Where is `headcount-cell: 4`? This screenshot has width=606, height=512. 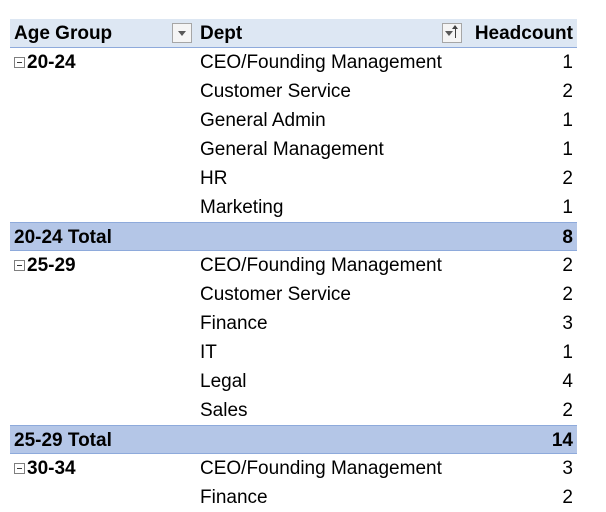 headcount-cell: 4 is located at coordinates (567, 381).